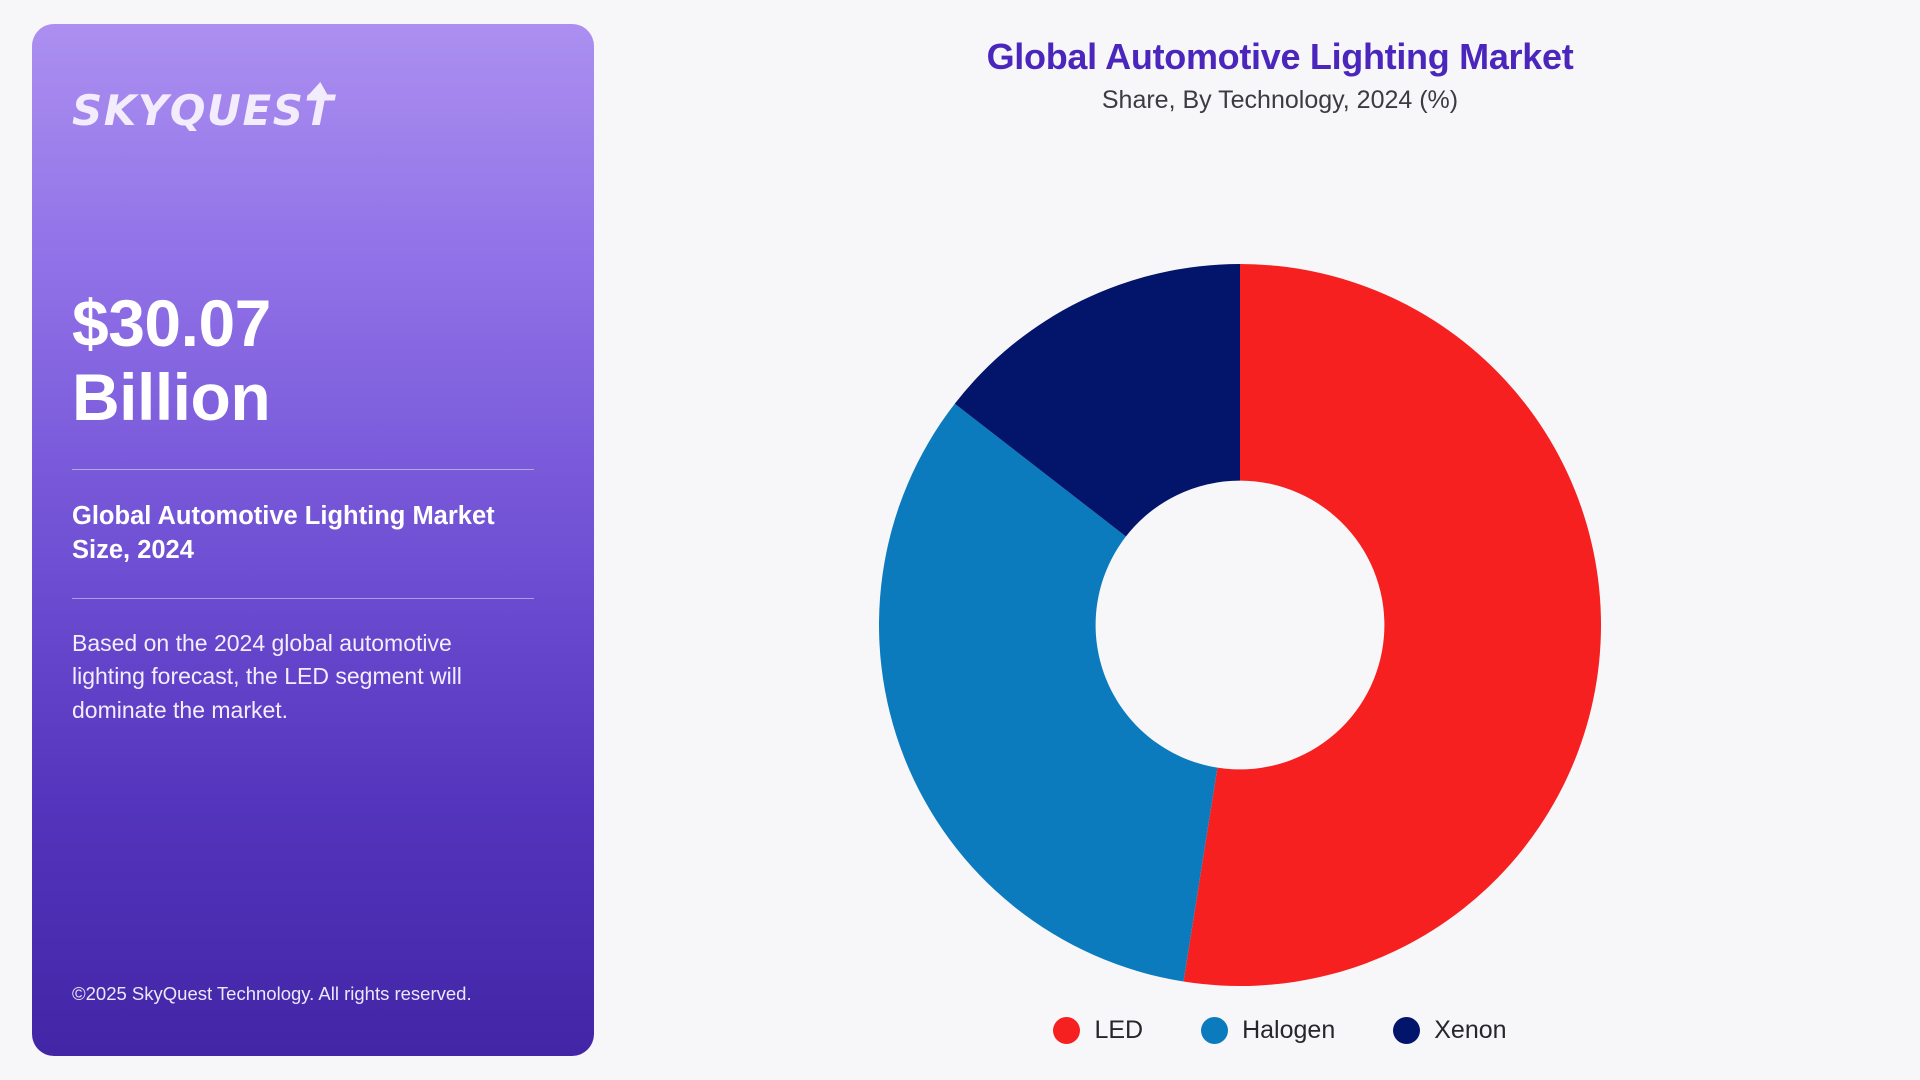  I want to click on chart-subtitle: Share, By Technology, 2024 (%), so click(1280, 100).